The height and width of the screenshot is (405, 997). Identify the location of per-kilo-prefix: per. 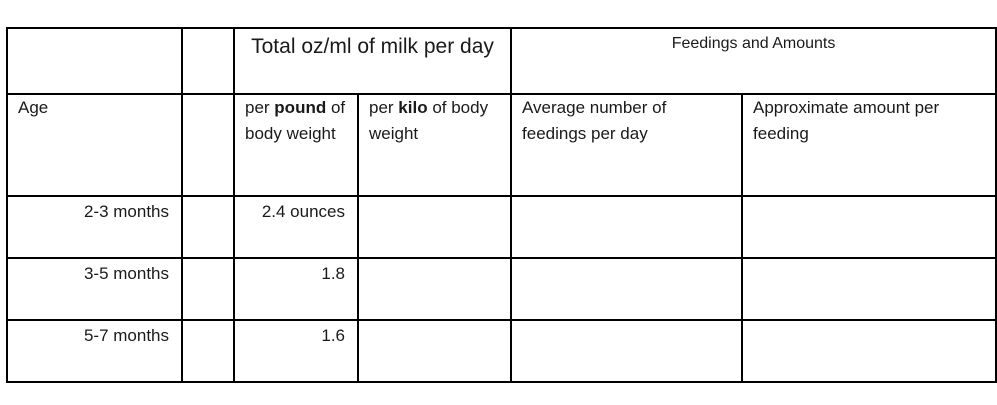
(384, 107).